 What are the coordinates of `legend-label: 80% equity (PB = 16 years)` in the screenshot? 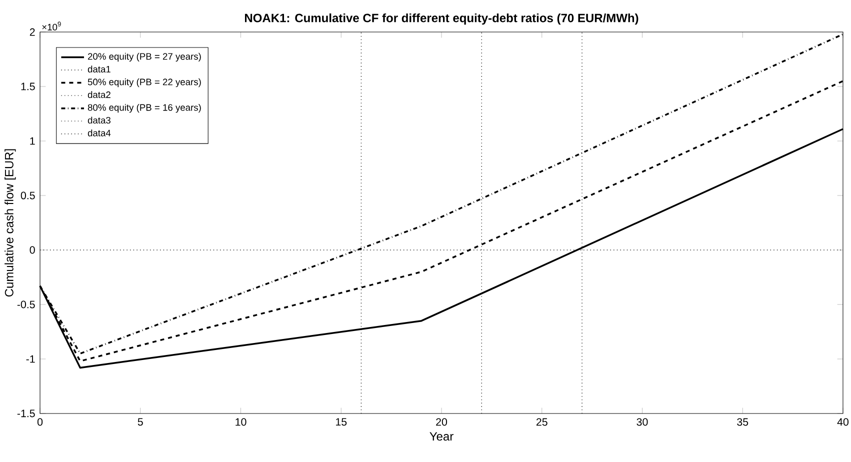 It's located at (144, 108).